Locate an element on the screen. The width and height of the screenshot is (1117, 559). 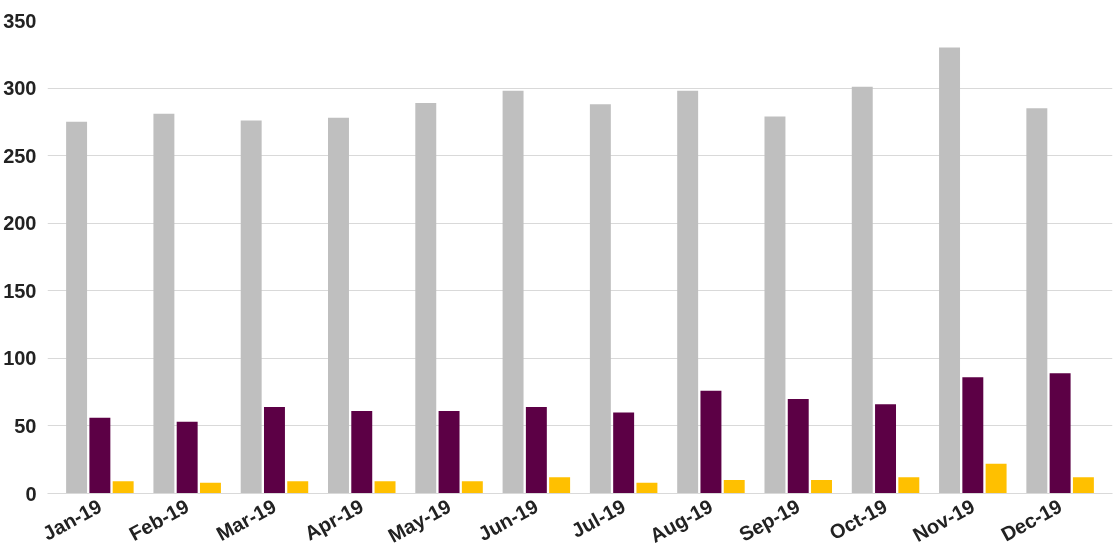
y-tick-label: 200 is located at coordinates (20, 223).